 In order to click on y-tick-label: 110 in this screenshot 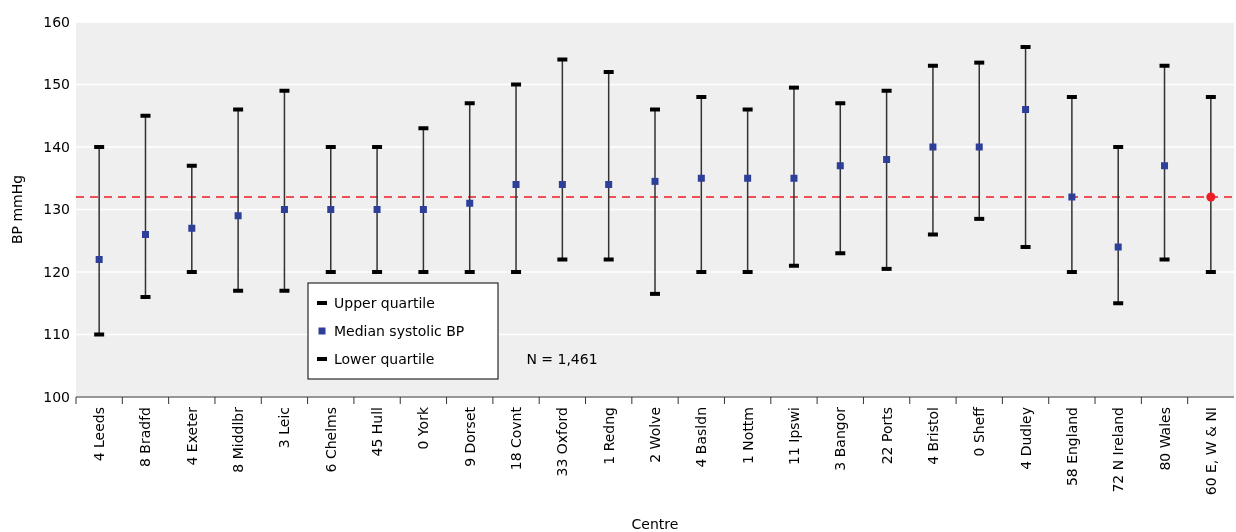, I will do `click(56, 334)`.